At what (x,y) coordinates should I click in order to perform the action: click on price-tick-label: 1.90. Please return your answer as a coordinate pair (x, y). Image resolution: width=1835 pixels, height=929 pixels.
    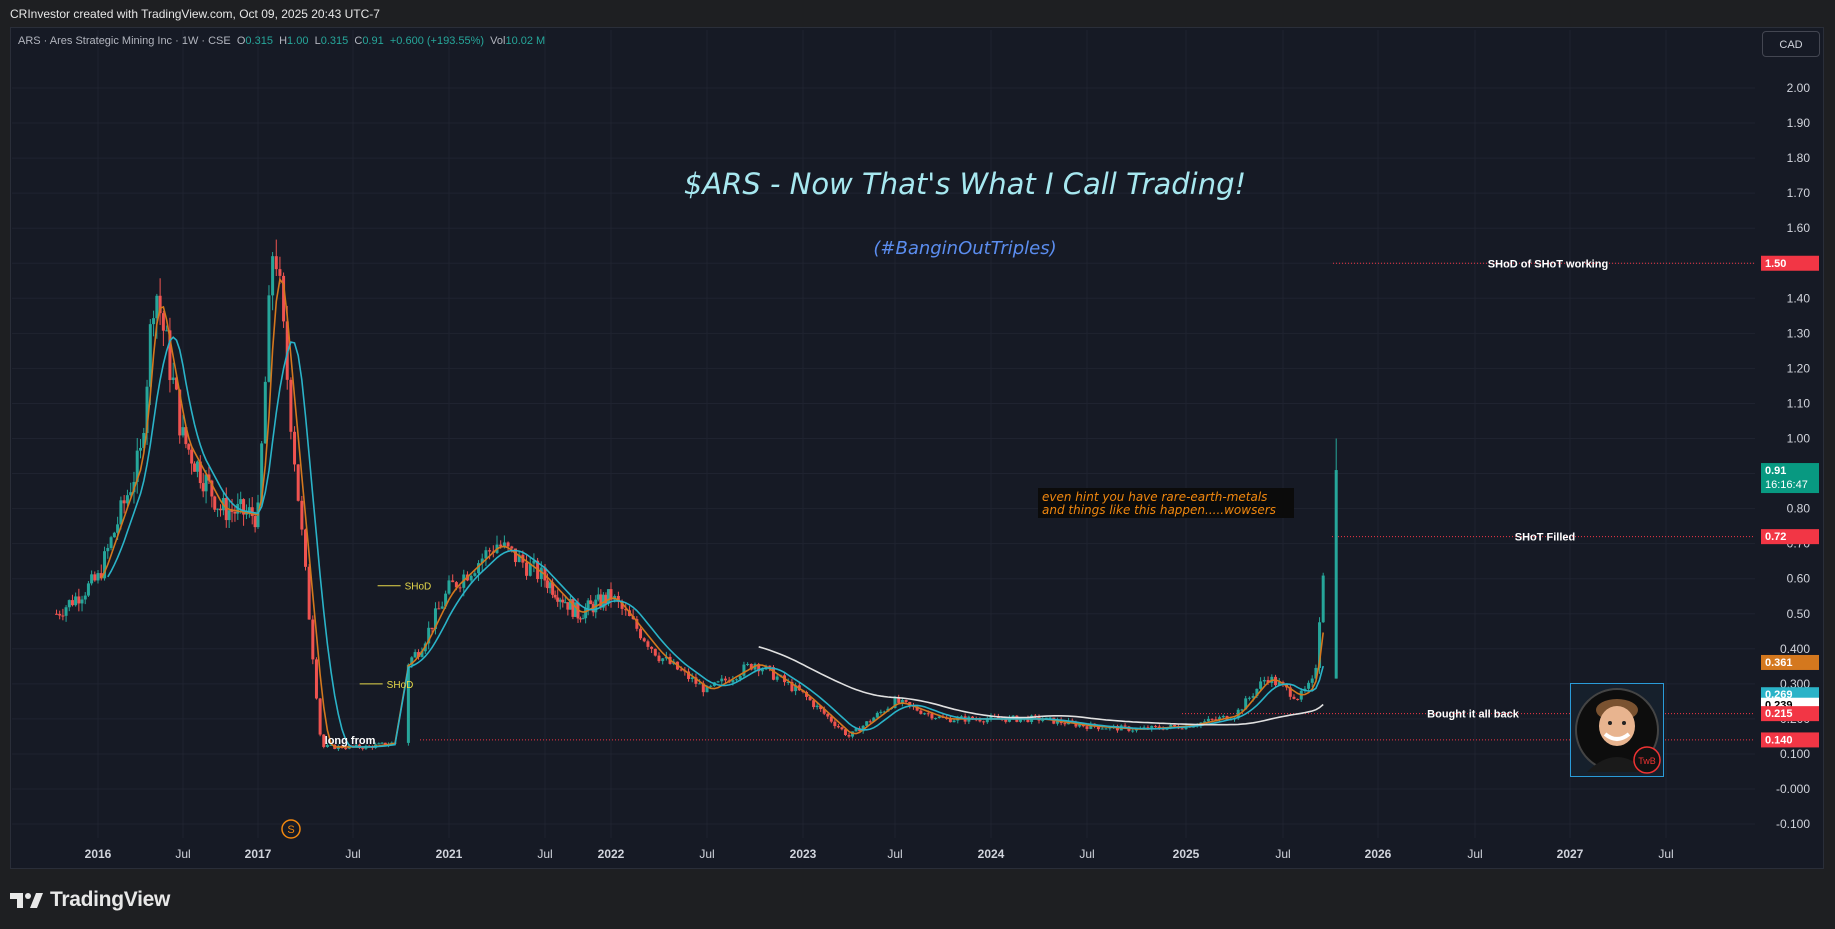
    Looking at the image, I should click on (1799, 123).